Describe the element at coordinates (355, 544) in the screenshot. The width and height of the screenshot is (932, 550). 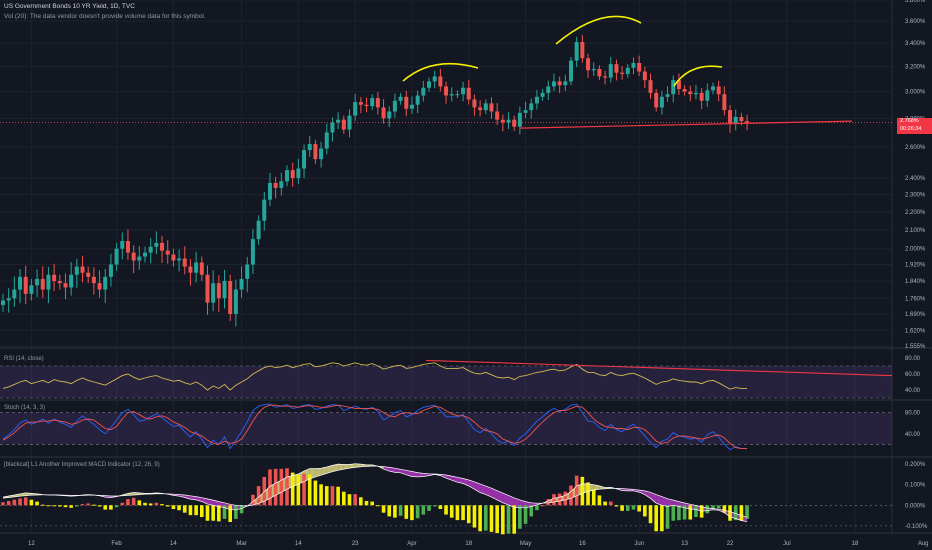
I see `x-tick-label: 23` at that location.